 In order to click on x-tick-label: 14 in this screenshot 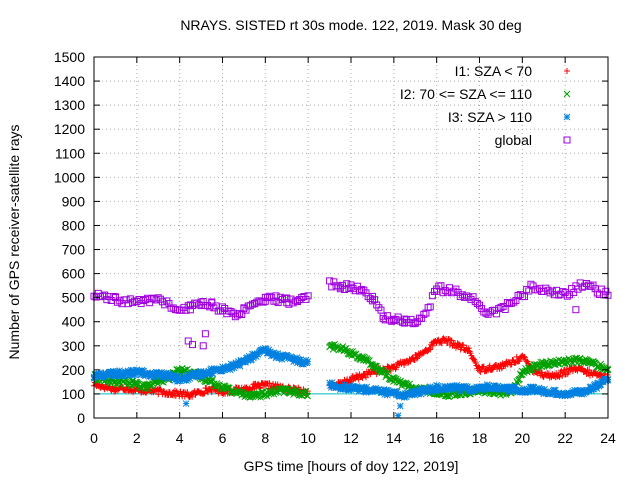, I will do `click(394, 438)`.